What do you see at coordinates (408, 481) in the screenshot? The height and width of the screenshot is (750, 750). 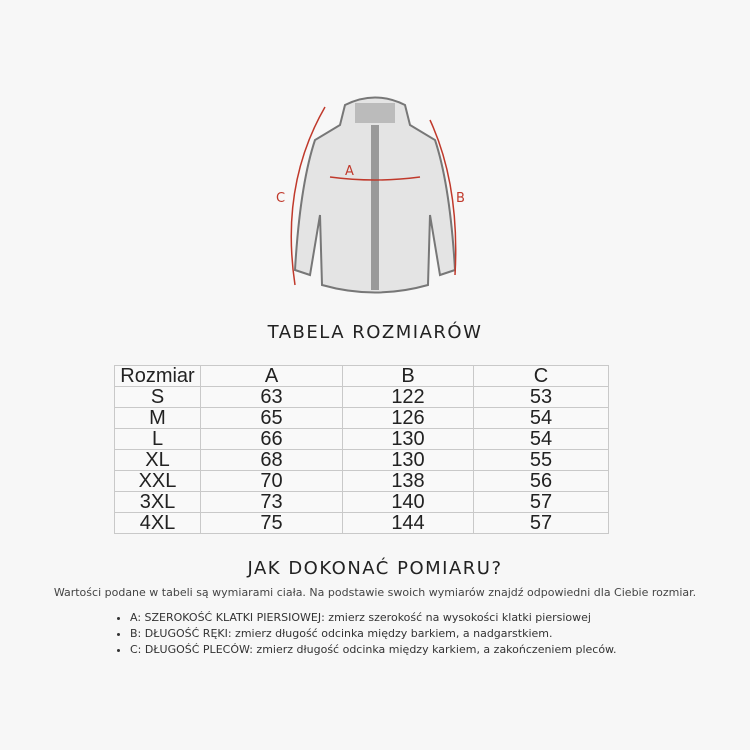 I see `value-cell: 138` at bounding box center [408, 481].